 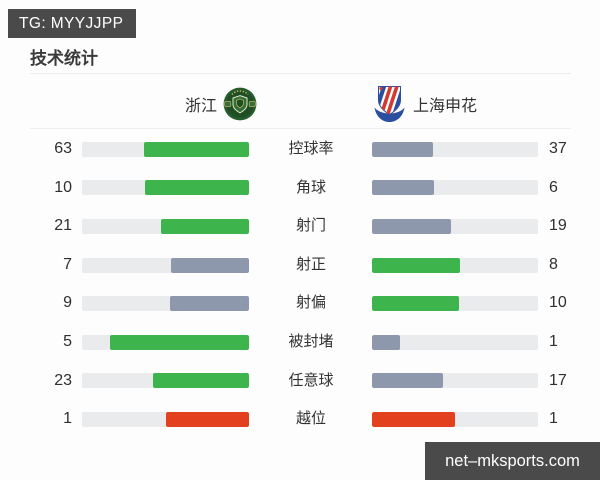 I want to click on home-value: 5, so click(x=67, y=341).